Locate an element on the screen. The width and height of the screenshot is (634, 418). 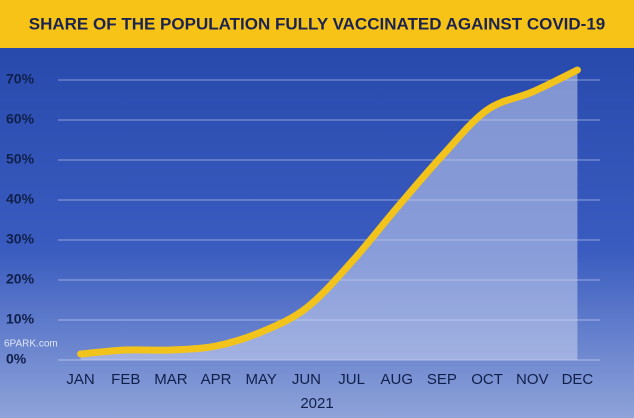
title-bar is located at coordinates (317, 24).